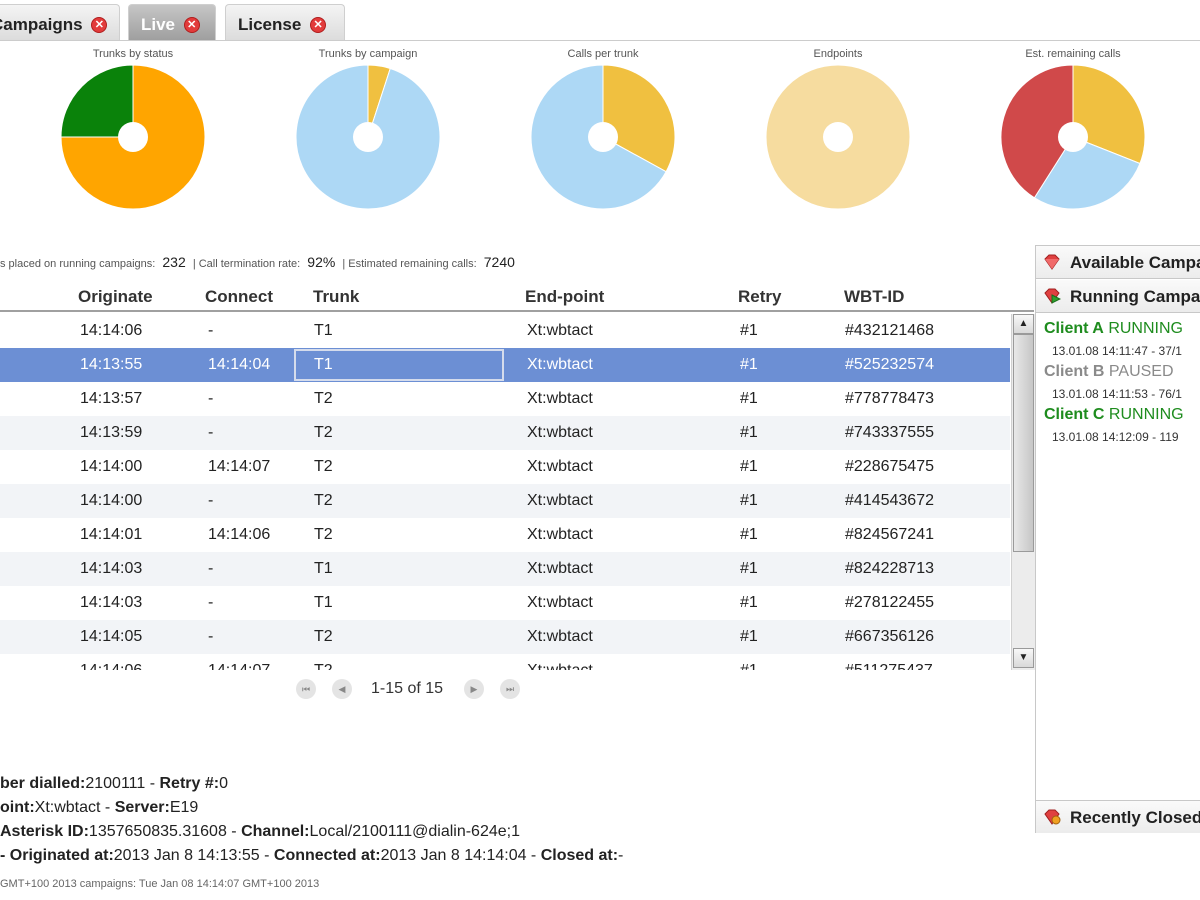 This screenshot has width=1200, height=900. Describe the element at coordinates (889, 602) in the screenshot. I see `cell-wbtid: #278122455` at that location.